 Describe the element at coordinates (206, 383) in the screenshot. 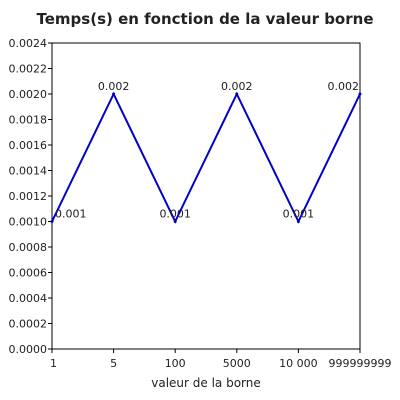

I see `x-axis-title: valeur de la borne` at that location.